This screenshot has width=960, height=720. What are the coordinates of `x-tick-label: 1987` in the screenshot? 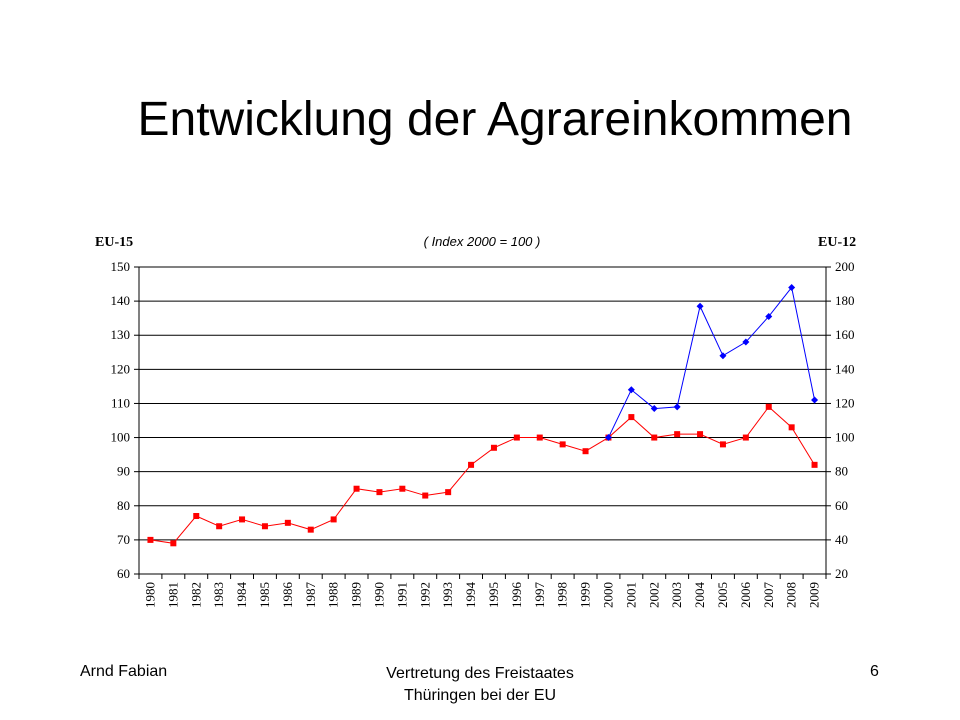 It's located at (310, 595).